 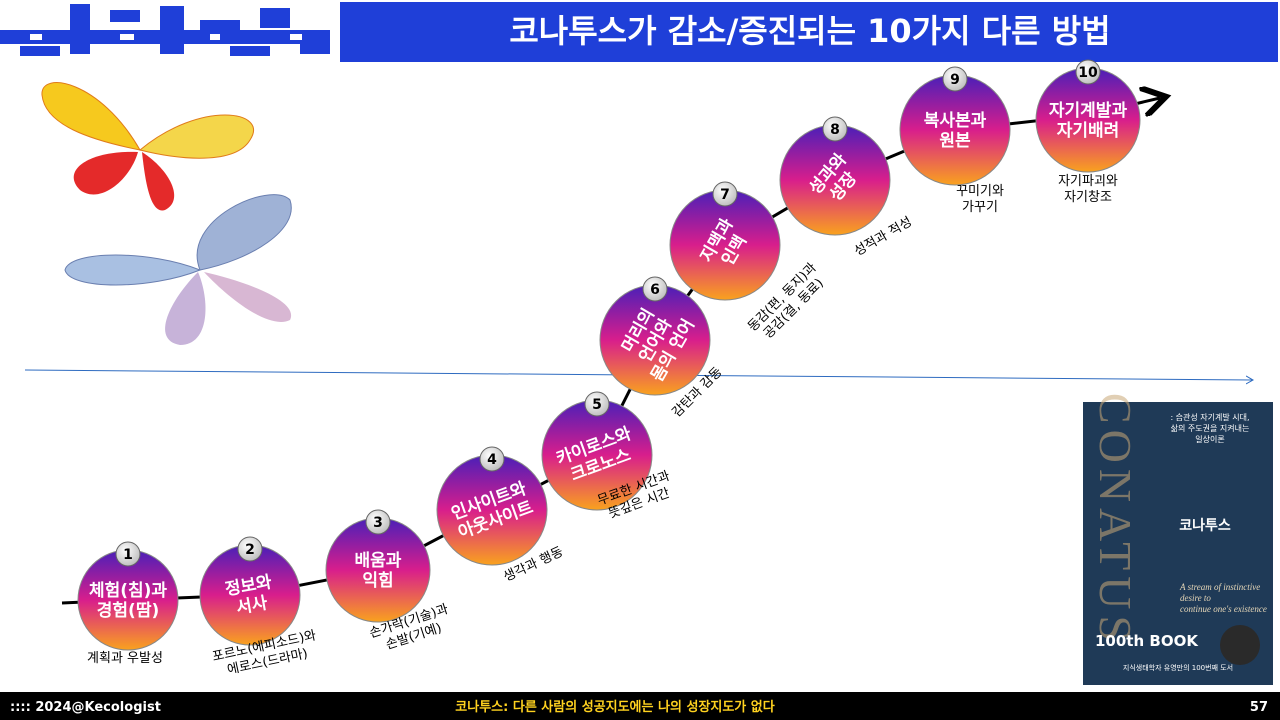 I want to click on footer-left: :::: 2024@Kecologist, so click(x=85, y=707).